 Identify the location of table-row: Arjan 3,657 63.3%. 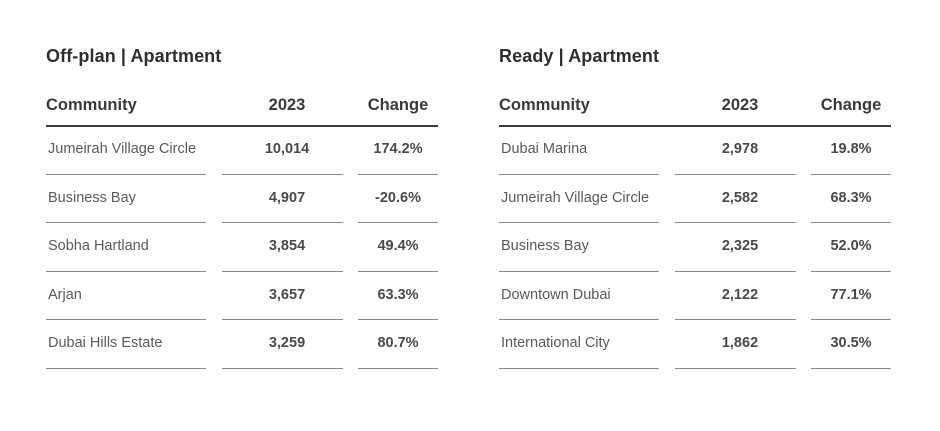
(243, 296).